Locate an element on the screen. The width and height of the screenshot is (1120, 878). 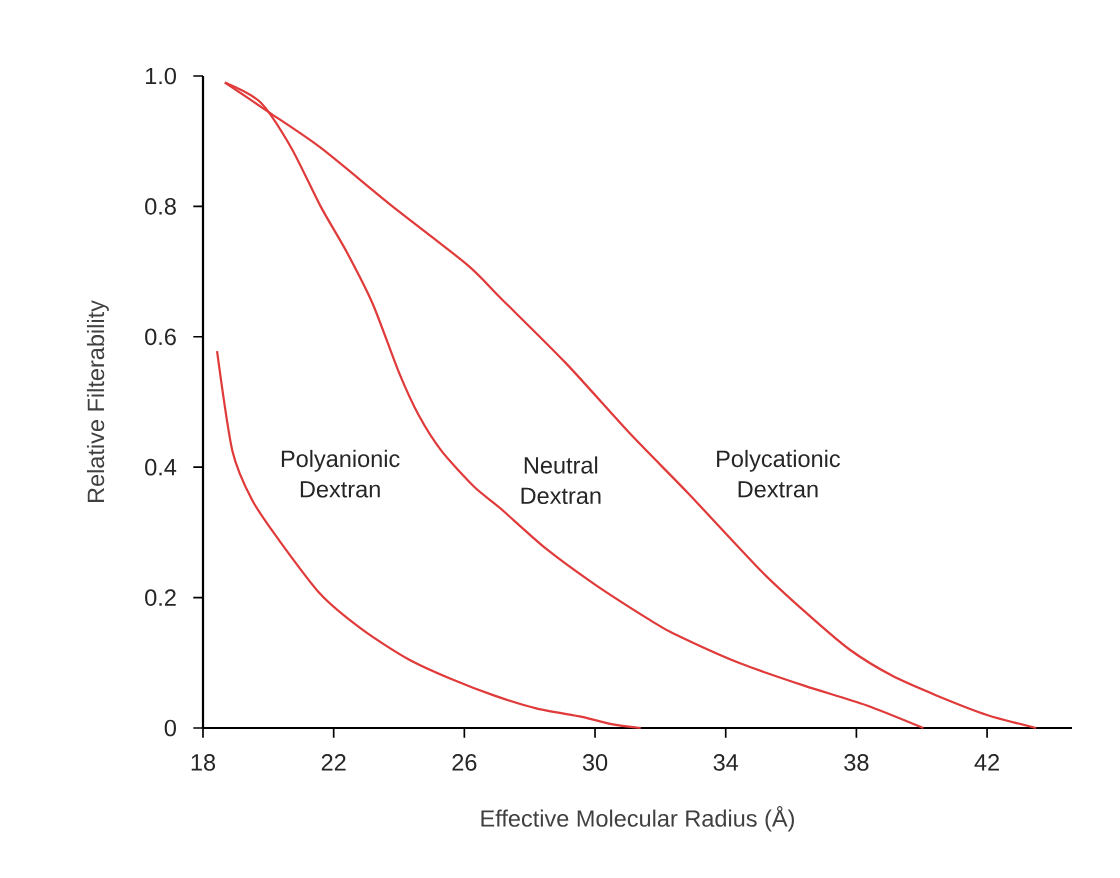
x-tick-label: 42 is located at coordinates (986, 762).